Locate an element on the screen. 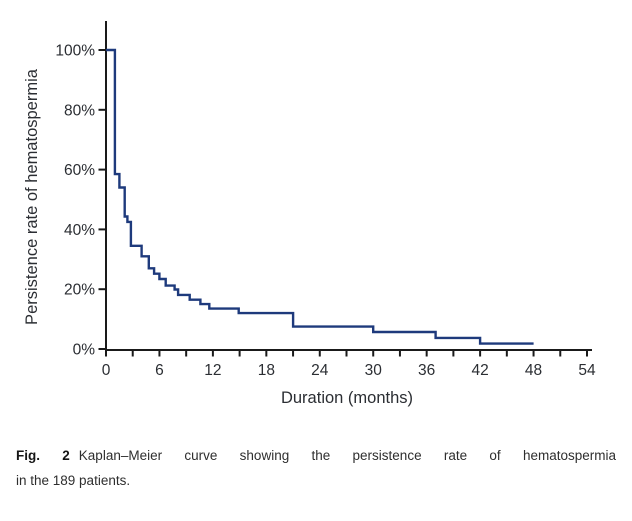 The image size is (632, 521). y-tick-label: 20% is located at coordinates (79, 290).